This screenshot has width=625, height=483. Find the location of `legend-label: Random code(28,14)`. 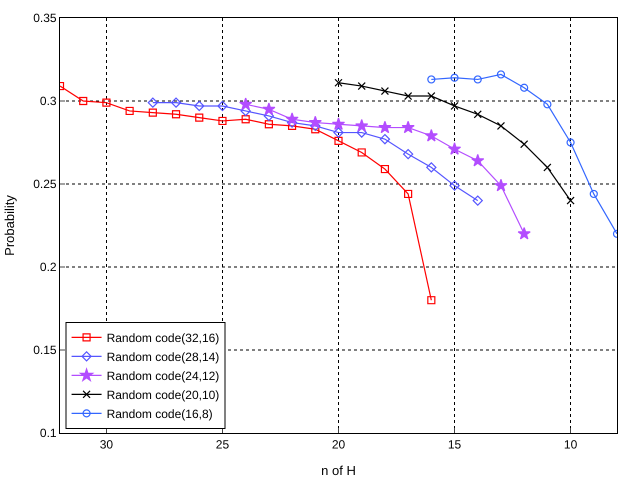

legend-label: Random code(28,14) is located at coordinates (163, 357).